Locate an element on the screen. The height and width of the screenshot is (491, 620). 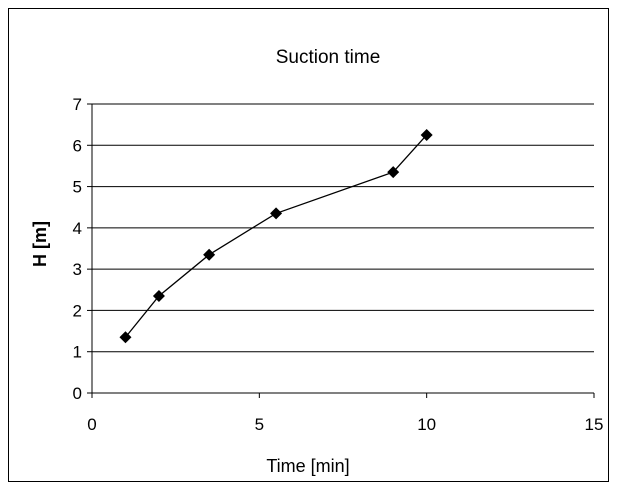
x-tick-label-2: 10 is located at coordinates (426, 424).